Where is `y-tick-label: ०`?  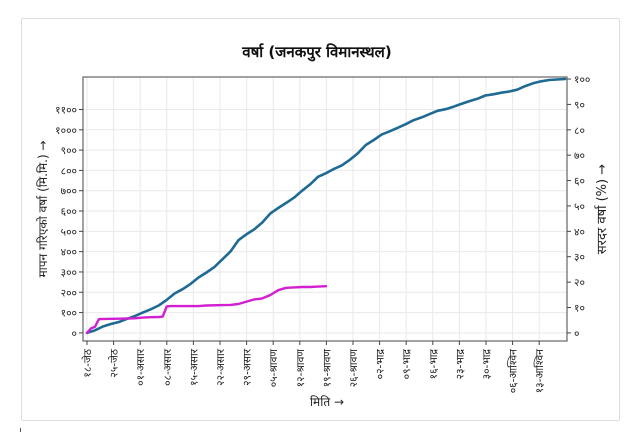
y-tick-label: ० is located at coordinates (74, 334).